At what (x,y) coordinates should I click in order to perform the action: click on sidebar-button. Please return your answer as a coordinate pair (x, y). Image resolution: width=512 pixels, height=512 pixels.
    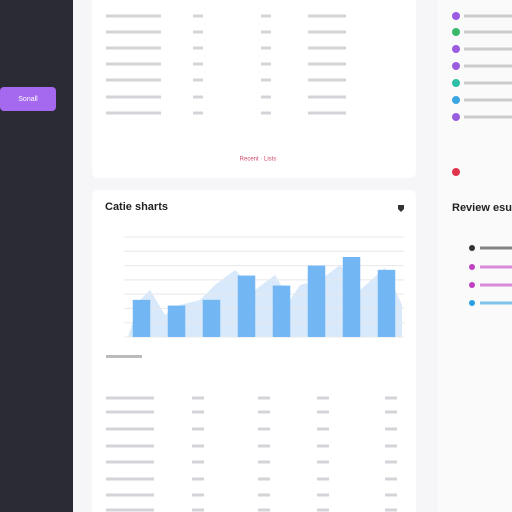
    Looking at the image, I should click on (28, 99).